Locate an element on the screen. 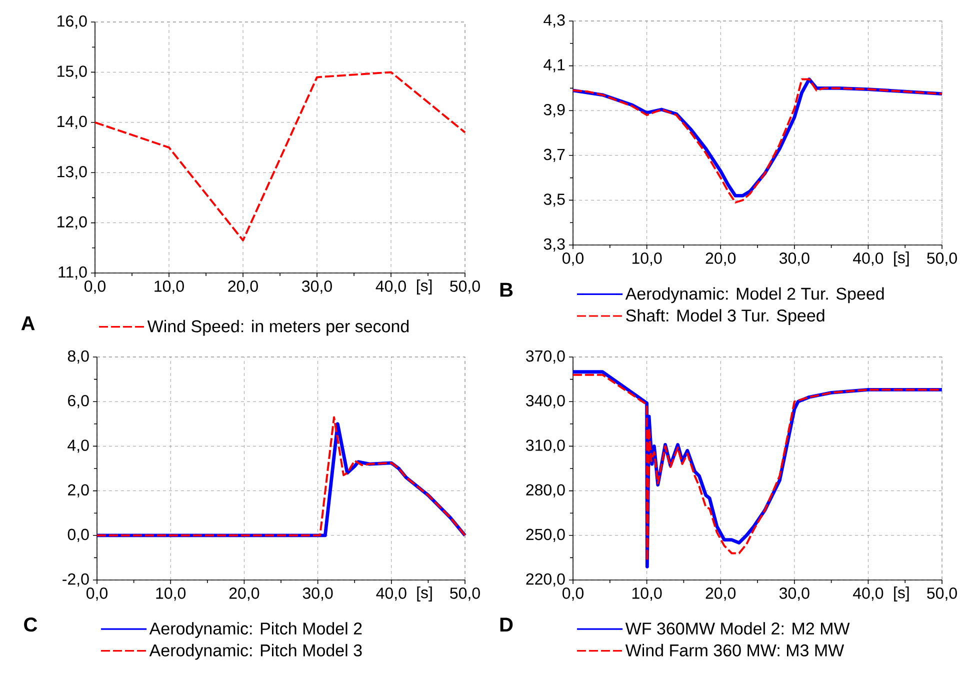 The width and height of the screenshot is (960, 674). y-tick-label: 4,3 is located at coordinates (554, 21).